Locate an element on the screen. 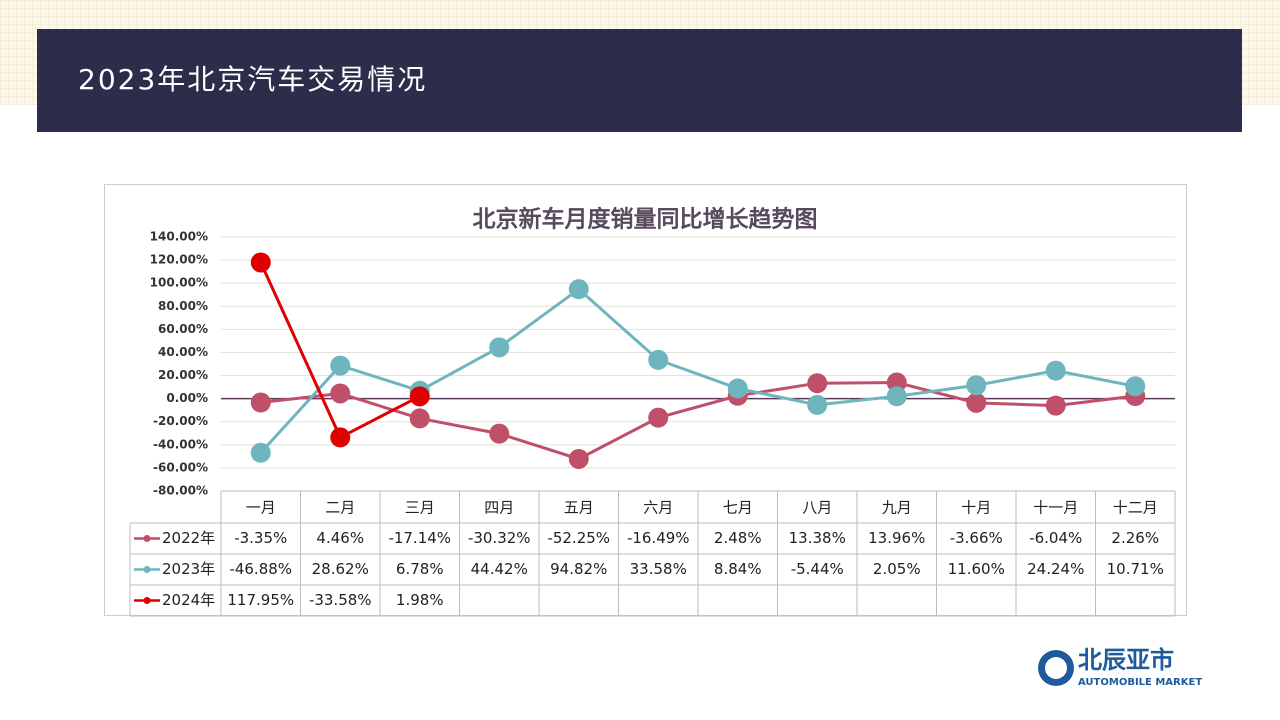 Image resolution: width=1280 pixels, height=720 pixels. legend-label: 2024年 is located at coordinates (188, 600).